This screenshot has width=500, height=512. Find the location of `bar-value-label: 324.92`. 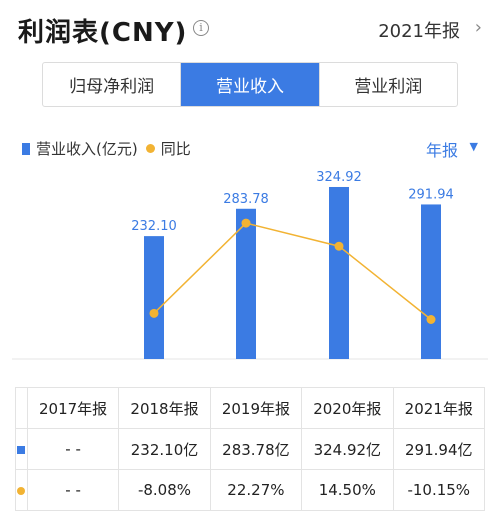

bar-value-label: 324.92 is located at coordinates (339, 177).